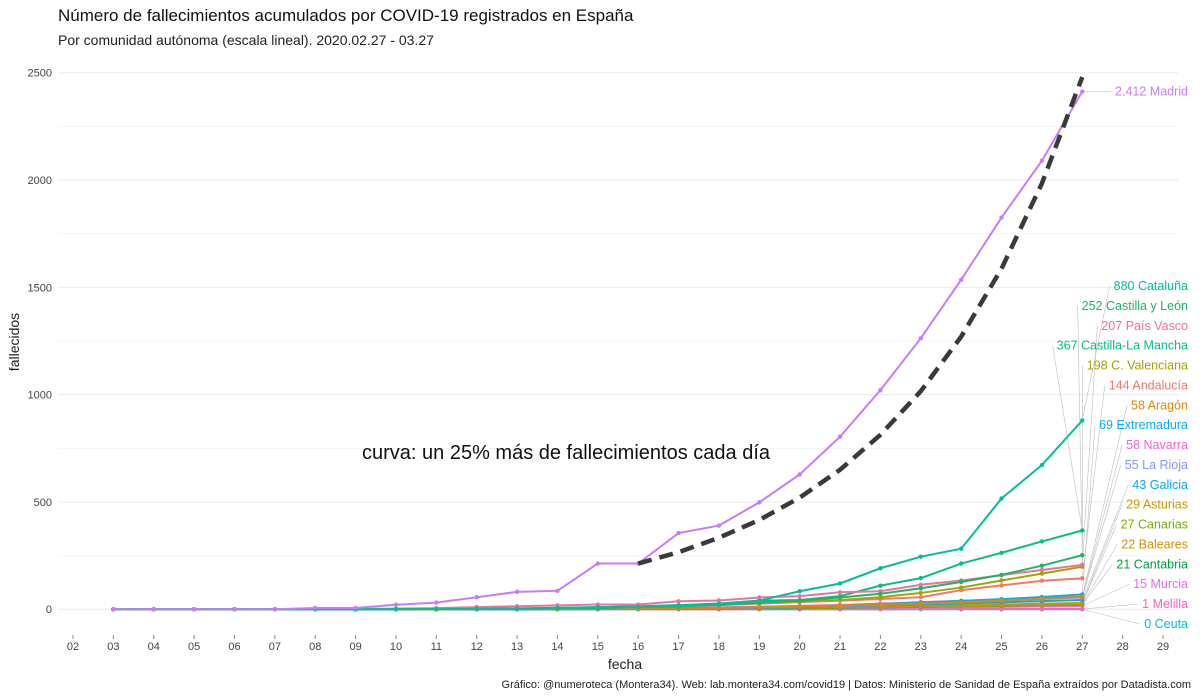 The width and height of the screenshot is (1200, 700). What do you see at coordinates (1160, 584) in the screenshot?
I see `series-label: 15 Murcia` at bounding box center [1160, 584].